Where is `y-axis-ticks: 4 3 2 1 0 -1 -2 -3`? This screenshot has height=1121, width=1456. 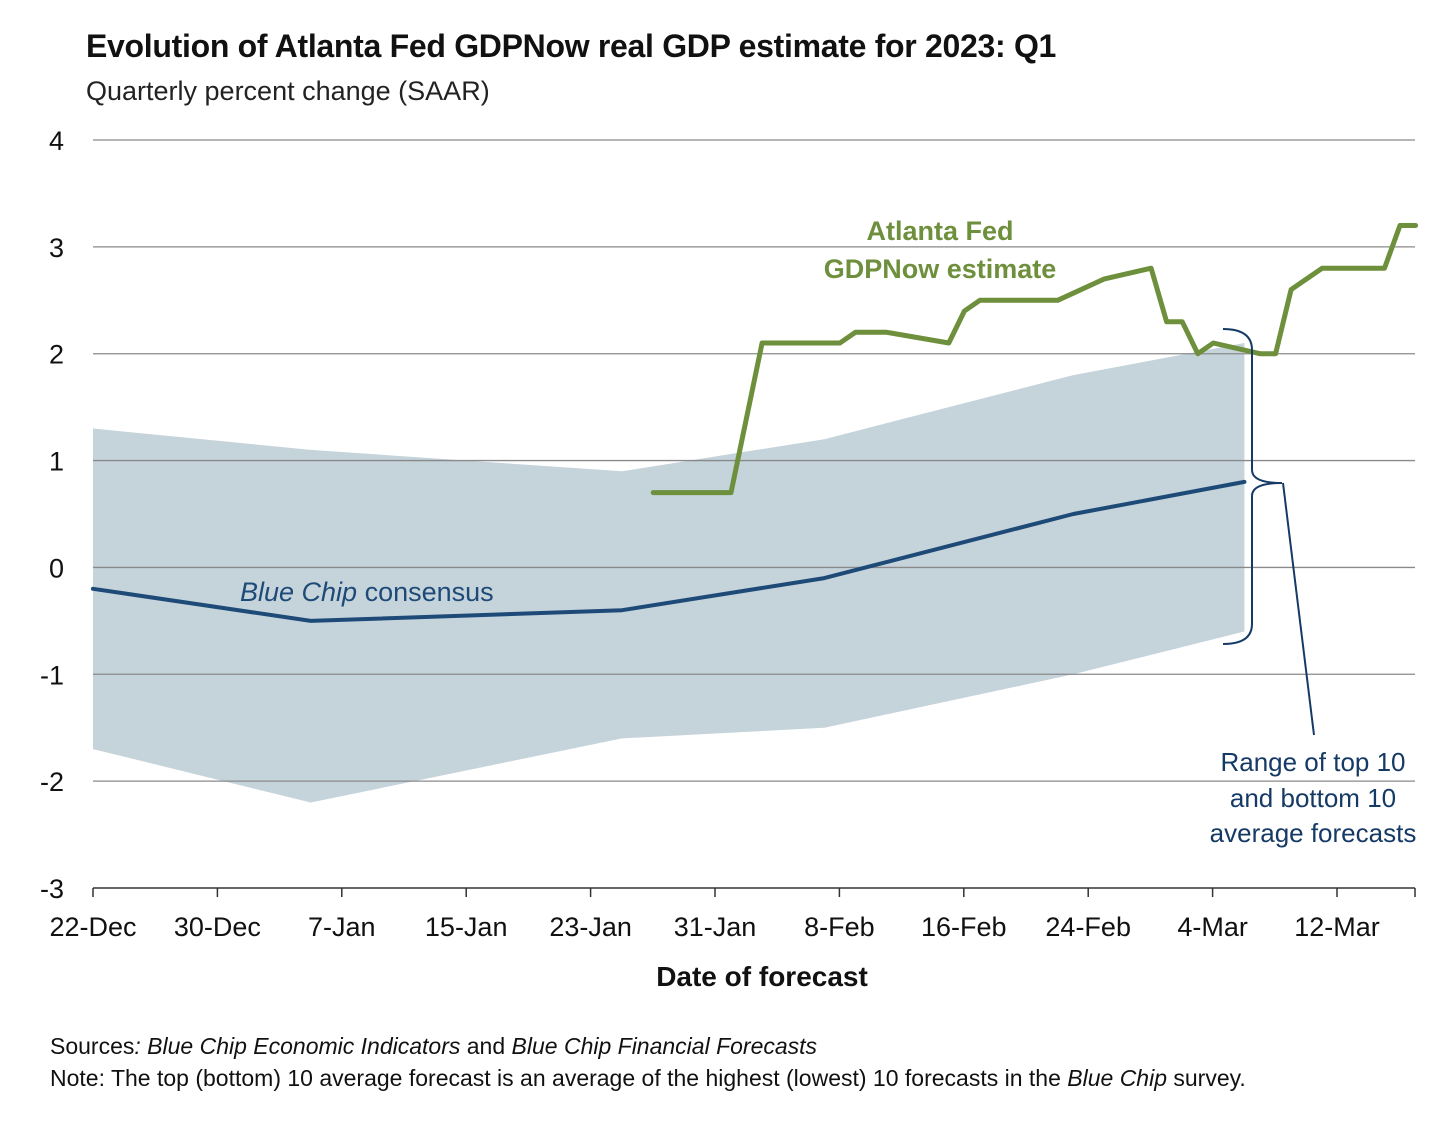 y-axis-ticks: 4 3 2 1 0 -1 -2 -3 is located at coordinates (52, 515).